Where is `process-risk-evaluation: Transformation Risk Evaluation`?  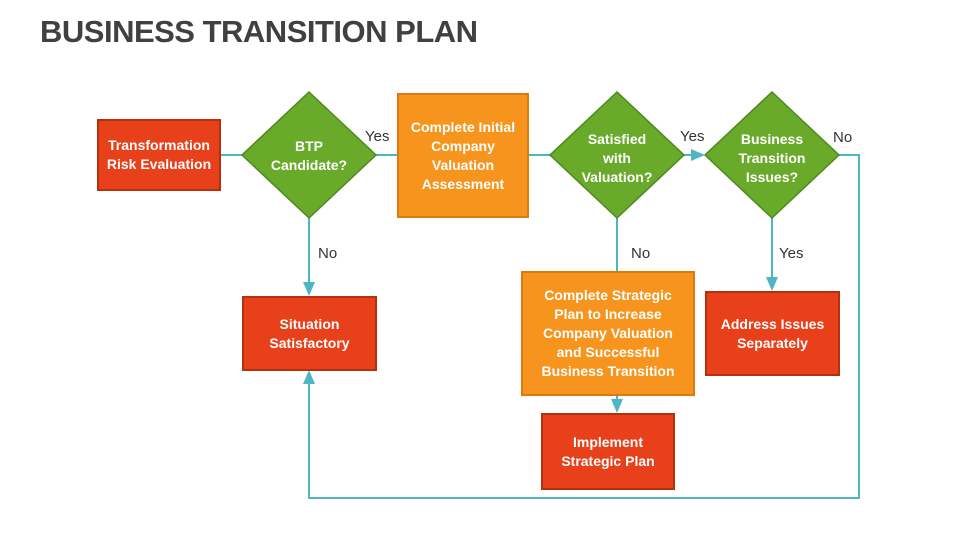
process-risk-evaluation: Transformation Risk Evaluation is located at coordinates (159, 155).